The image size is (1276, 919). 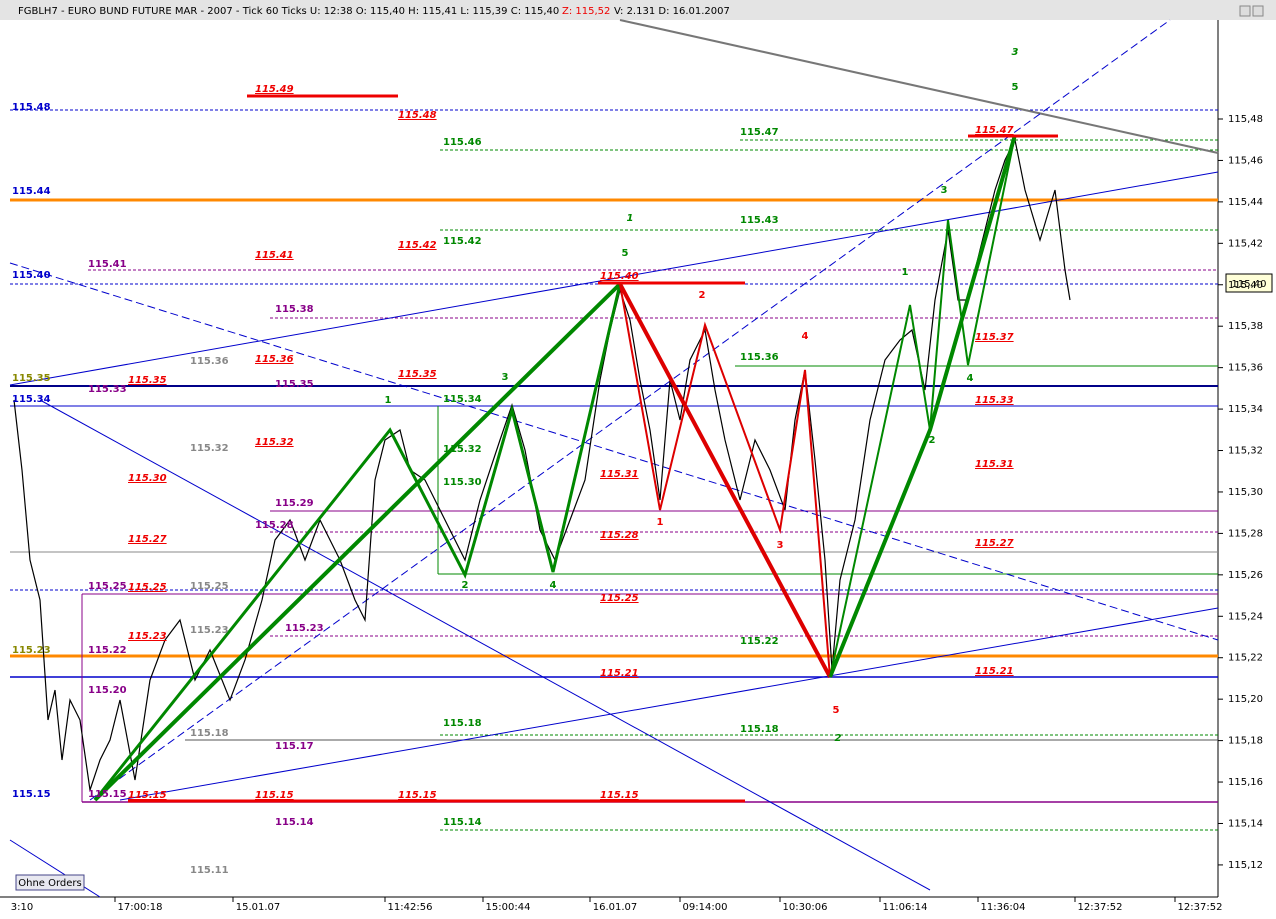 What do you see at coordinates (274, 255) in the screenshot?
I see `level-label: 115.41` at bounding box center [274, 255].